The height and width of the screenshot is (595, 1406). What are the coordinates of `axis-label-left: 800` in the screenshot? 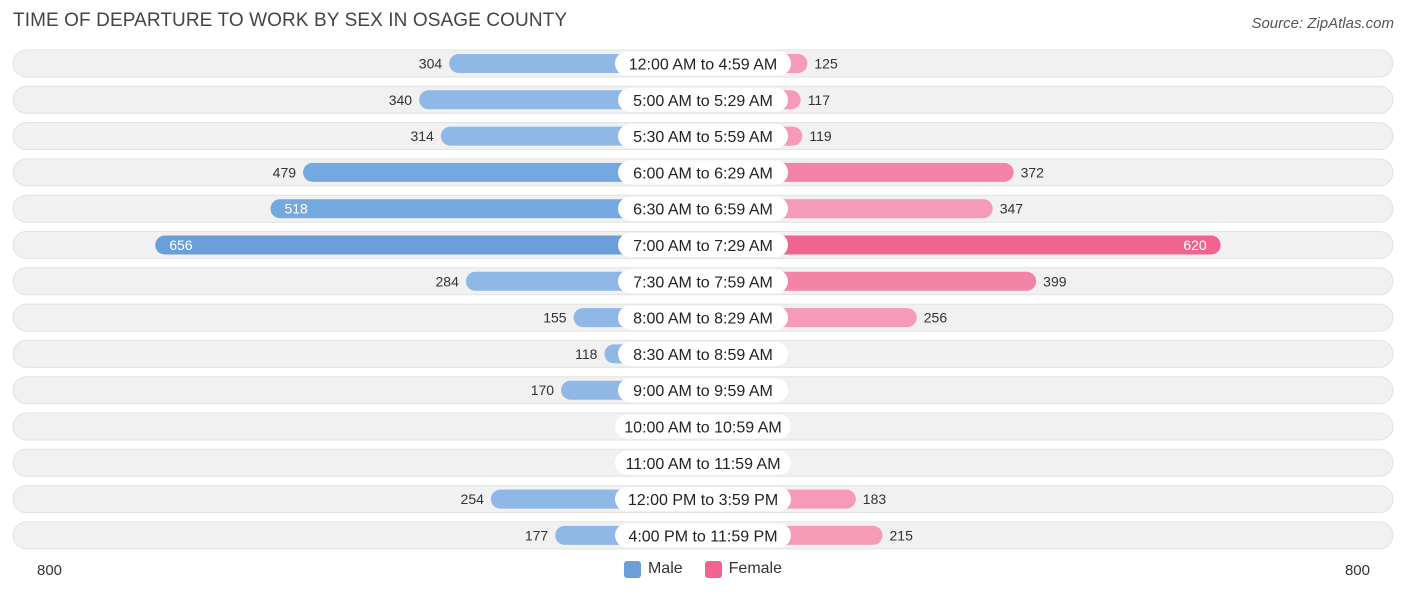 It's located at (50, 570).